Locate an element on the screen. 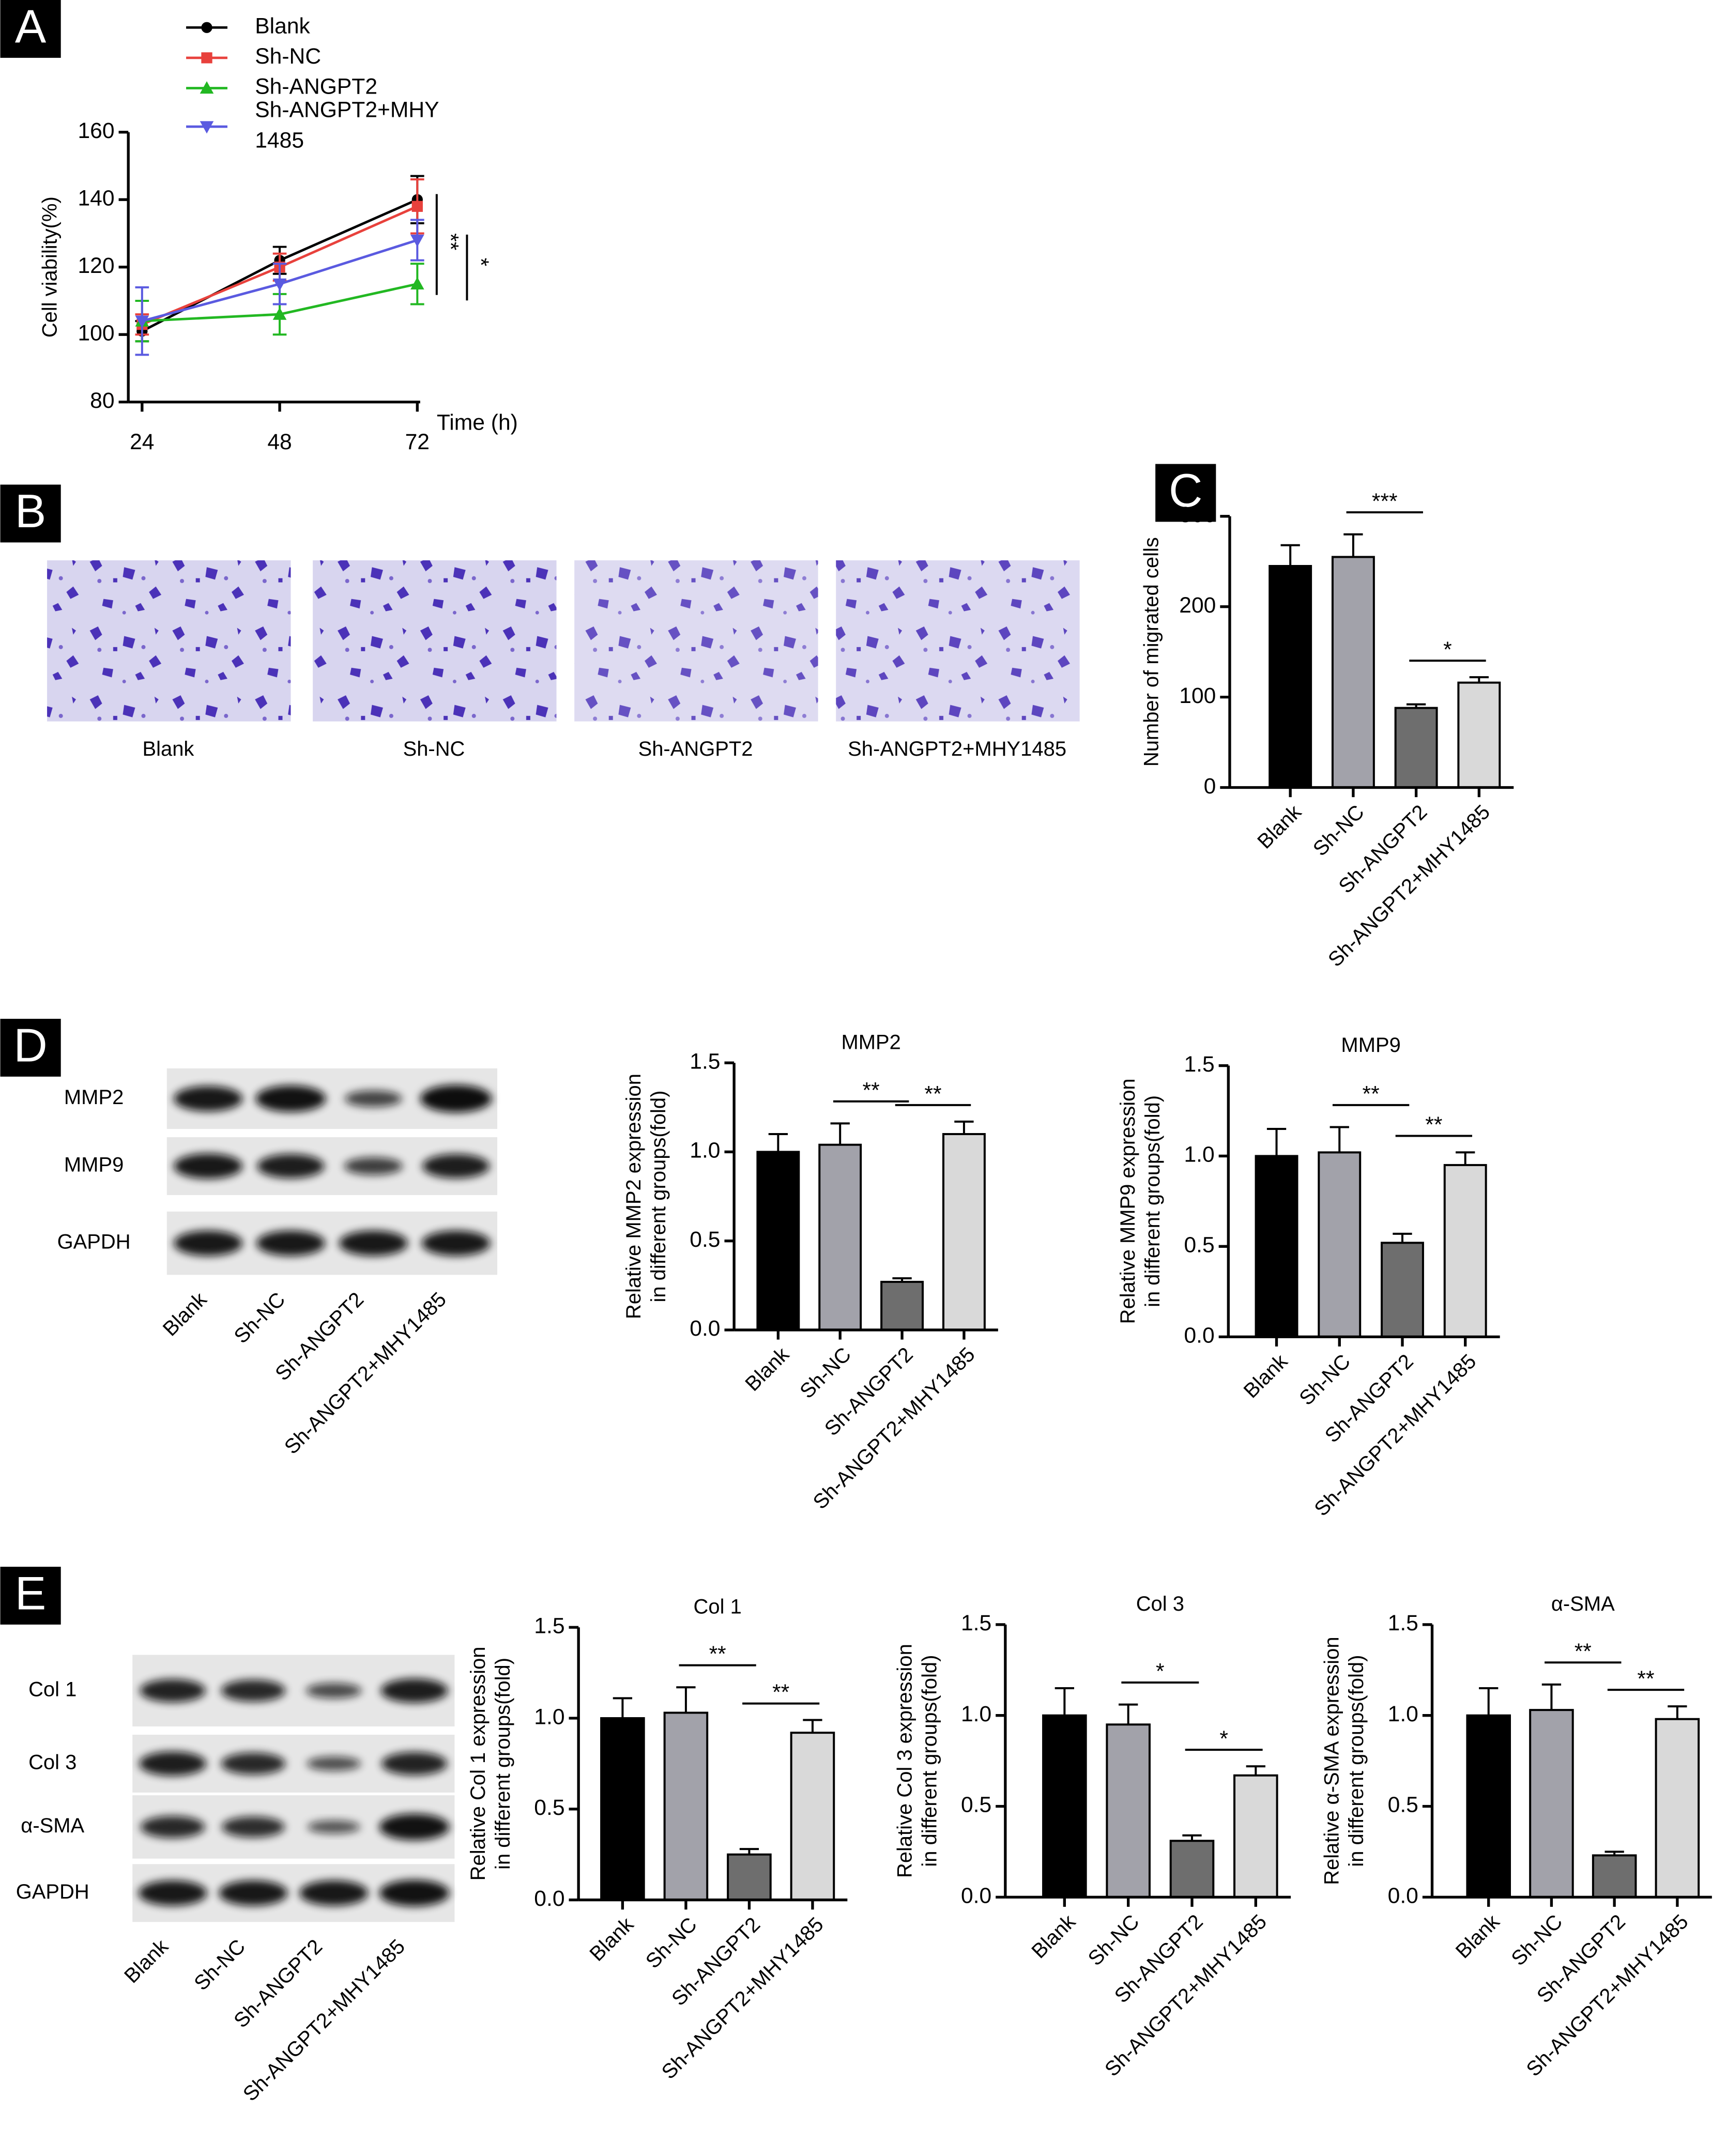 The height and width of the screenshot is (2156, 1727). sig-label: *** is located at coordinates (1385, 501).